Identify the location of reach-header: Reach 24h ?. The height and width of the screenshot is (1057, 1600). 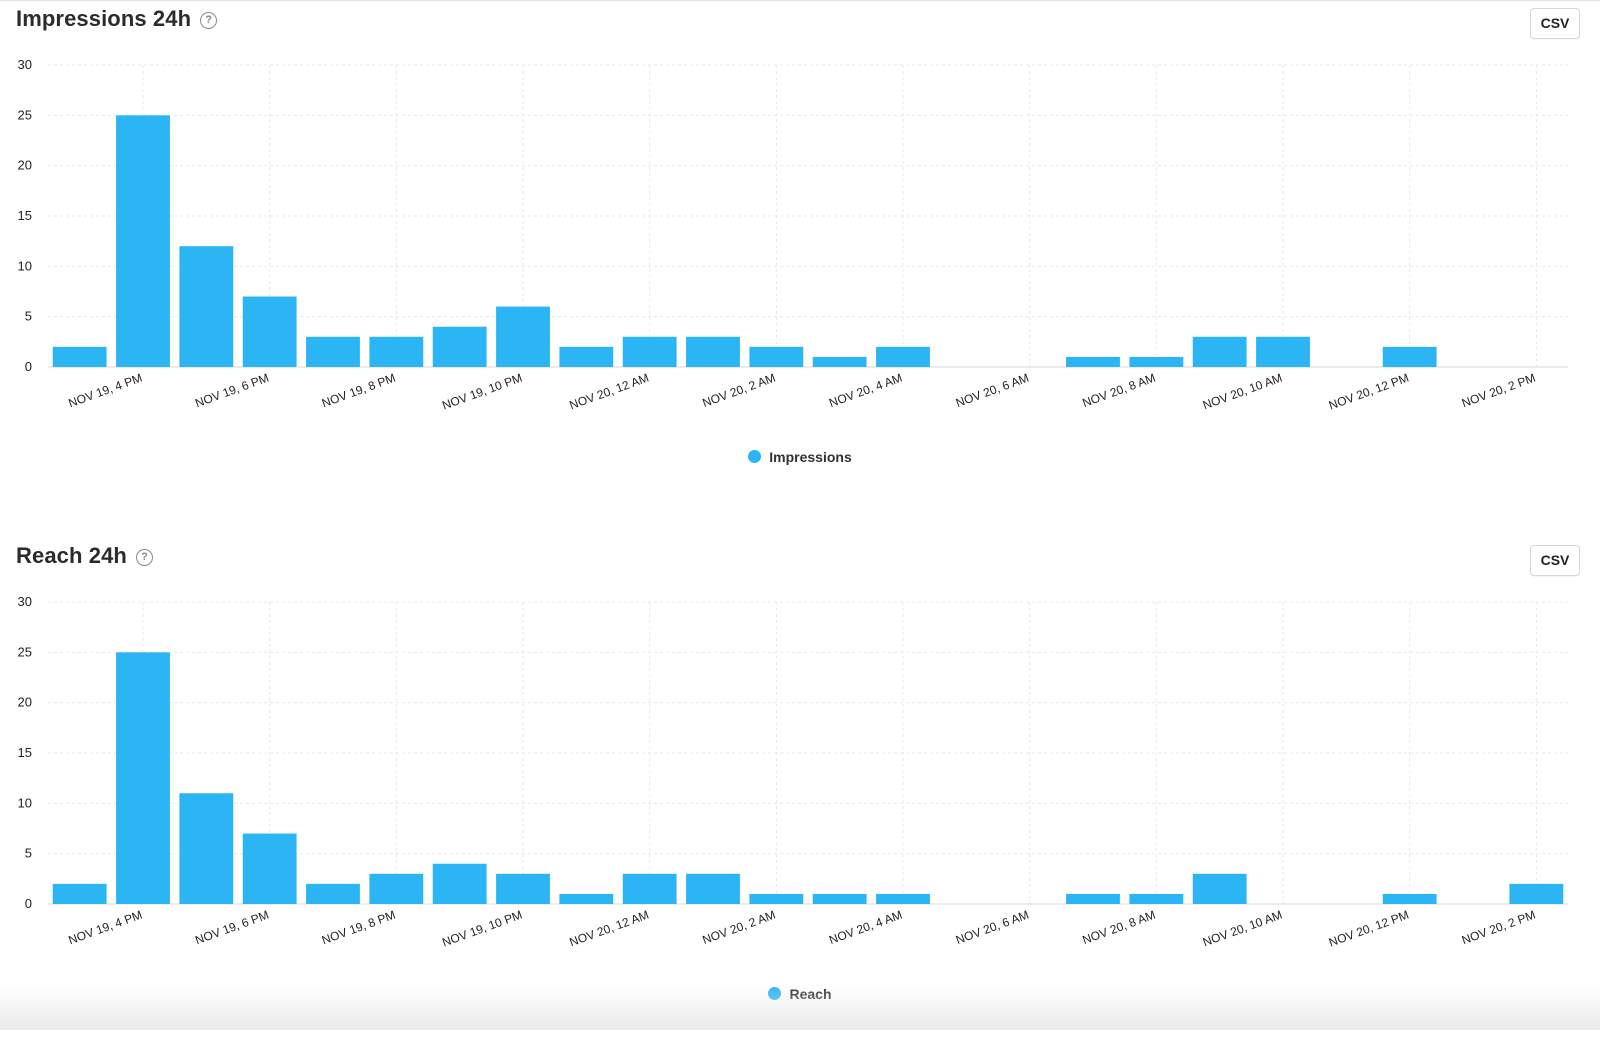
(84, 556).